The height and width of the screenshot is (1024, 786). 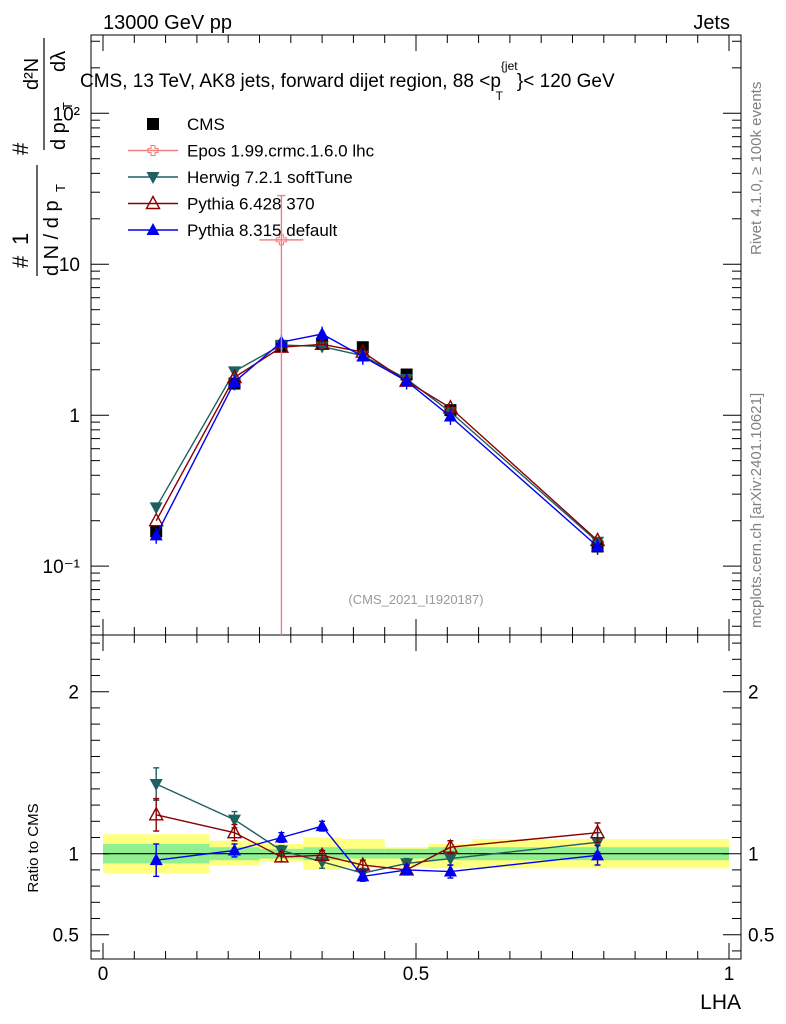 I want to click on ratio-uncertainty-bands, so click(x=416, y=854).